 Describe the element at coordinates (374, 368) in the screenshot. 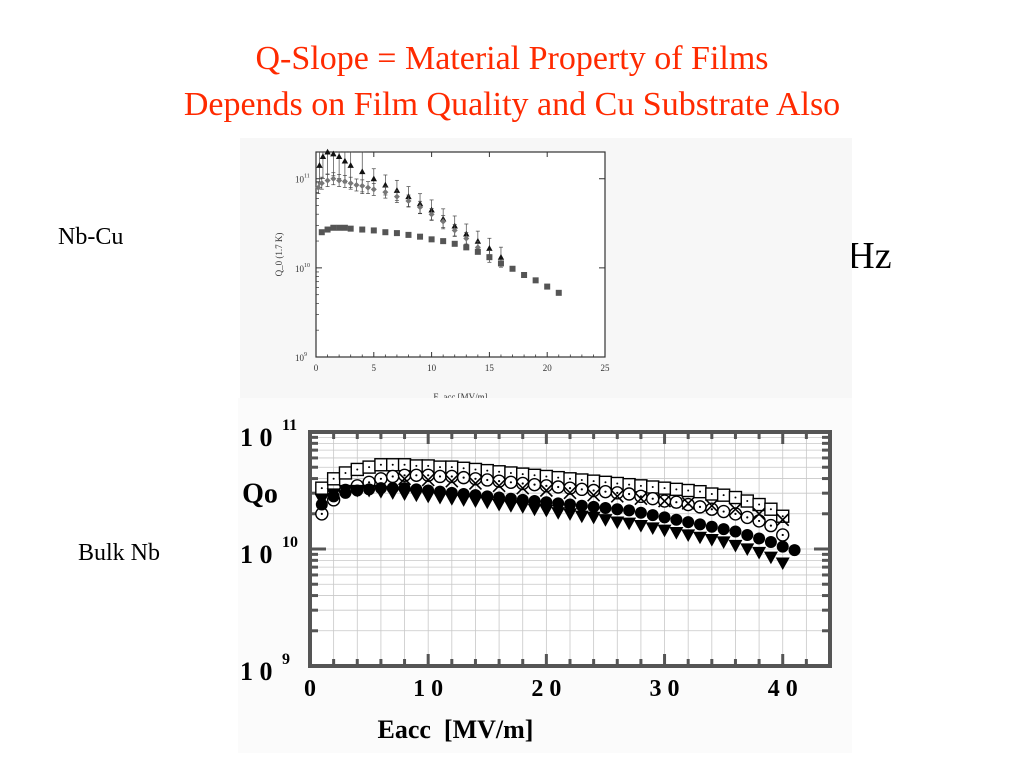

I see `x-tick-label: 5` at that location.